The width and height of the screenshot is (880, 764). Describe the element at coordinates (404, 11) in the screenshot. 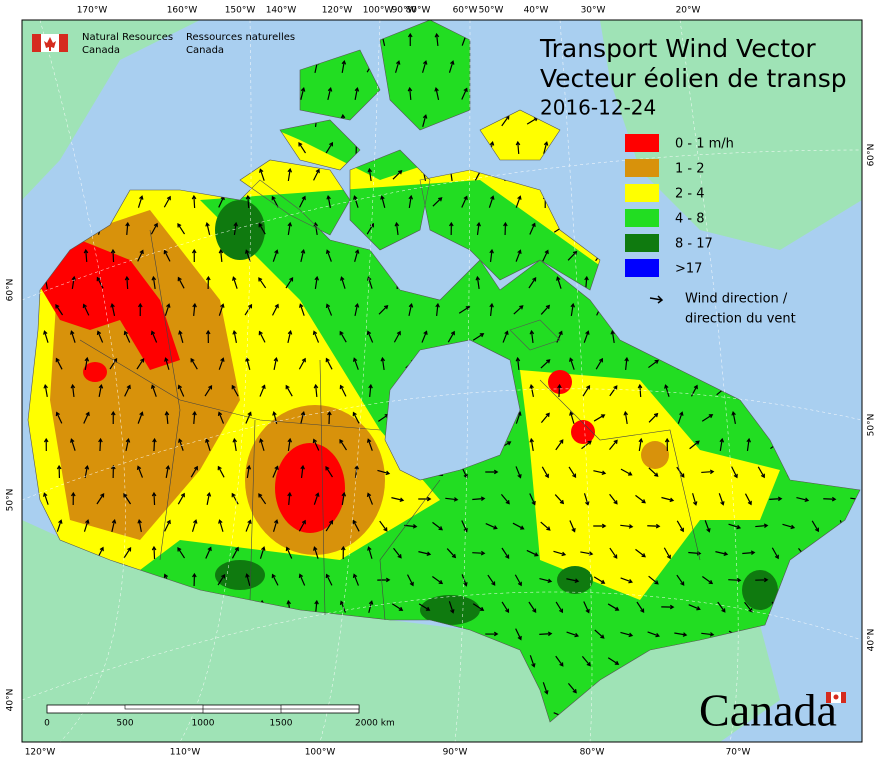

I see `top-graticule-label: 90°W` at that location.